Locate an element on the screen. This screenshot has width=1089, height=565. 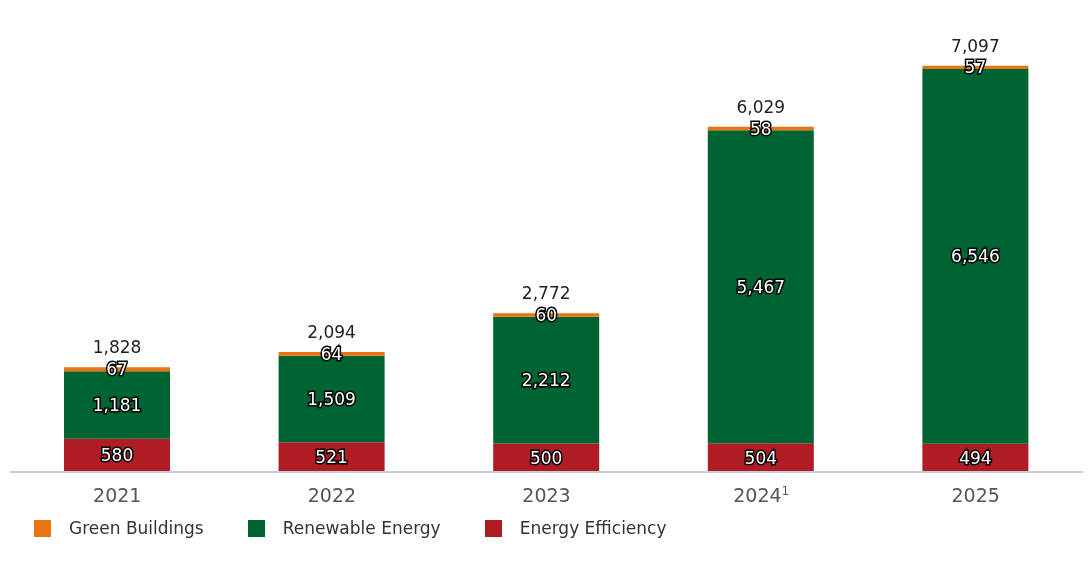
data-label: 500 is located at coordinates (546, 457).